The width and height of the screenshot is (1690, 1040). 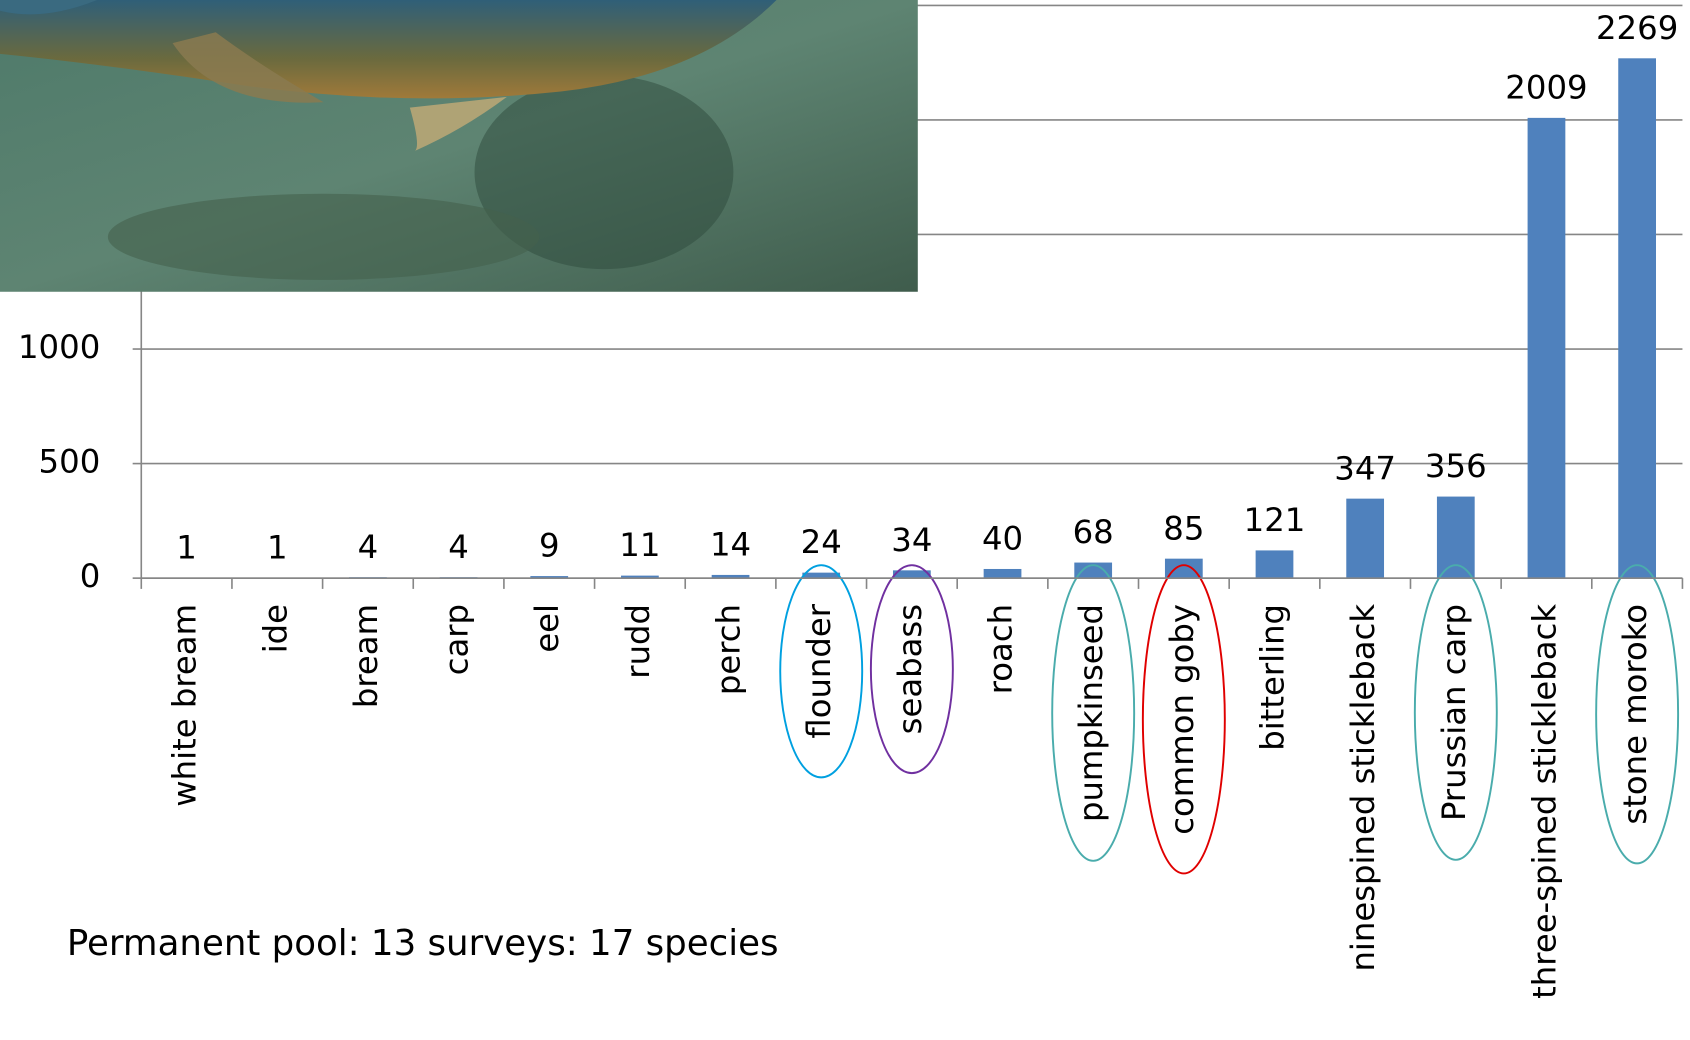 What do you see at coordinates (1363, 788) in the screenshot?
I see `x-tick-label: ninespined stickleback` at bounding box center [1363, 788].